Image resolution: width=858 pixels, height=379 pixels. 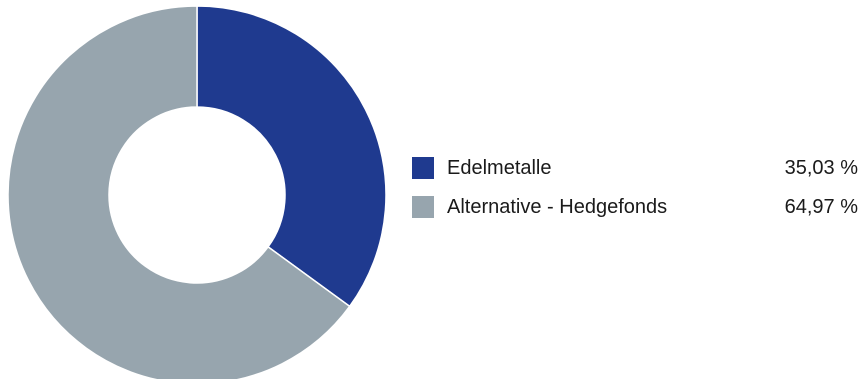 What do you see at coordinates (423, 207) in the screenshot?
I see `legend-swatch-hedgefonds` at bounding box center [423, 207].